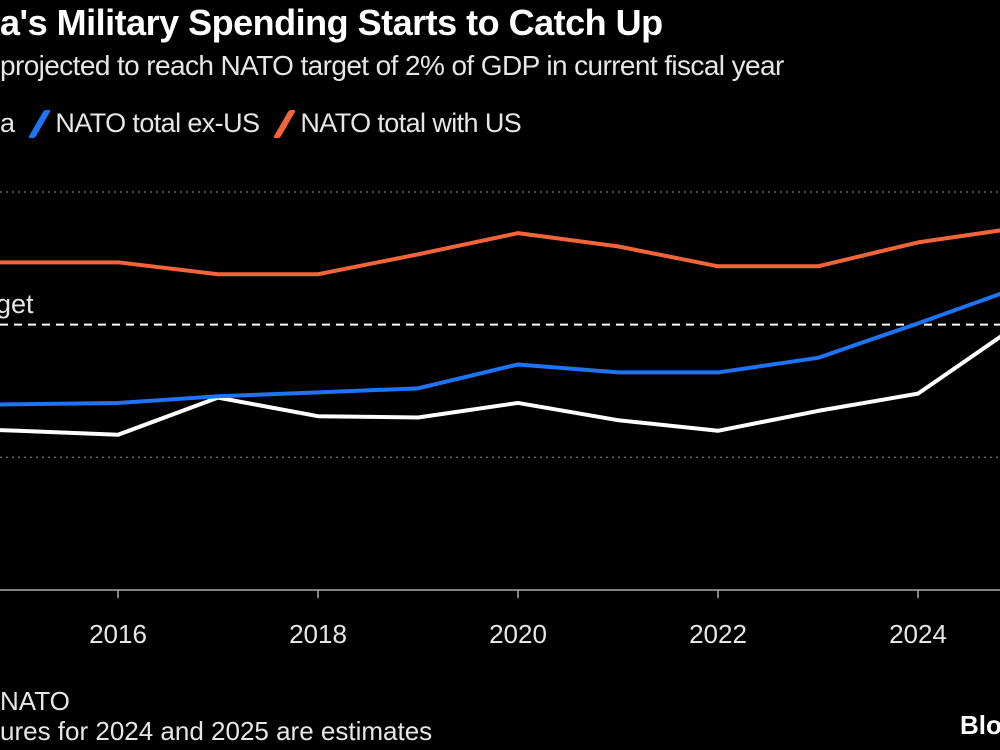 This screenshot has height=750, width=1000. I want to click on x-tick-label: 2022, so click(718, 634).